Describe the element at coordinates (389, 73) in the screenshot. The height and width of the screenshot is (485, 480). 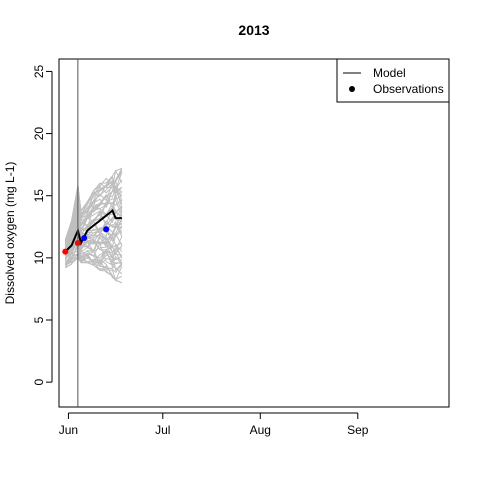
I see `legend-model-label: Model` at that location.